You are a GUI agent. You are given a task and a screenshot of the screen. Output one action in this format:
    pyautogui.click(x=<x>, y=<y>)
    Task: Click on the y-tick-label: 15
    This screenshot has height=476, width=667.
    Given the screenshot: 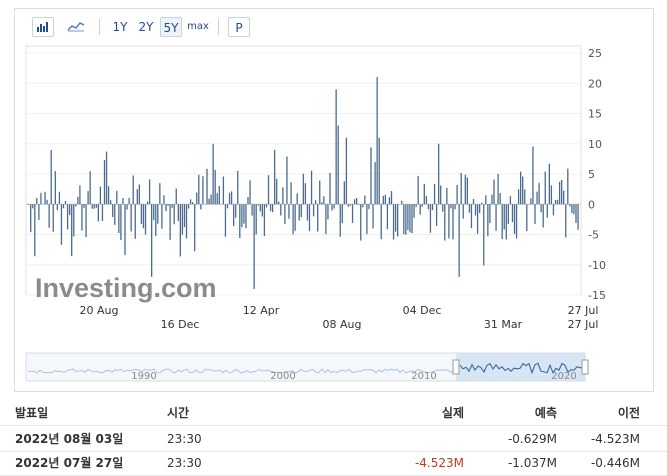 What is the action you would take?
    pyautogui.click(x=595, y=114)
    